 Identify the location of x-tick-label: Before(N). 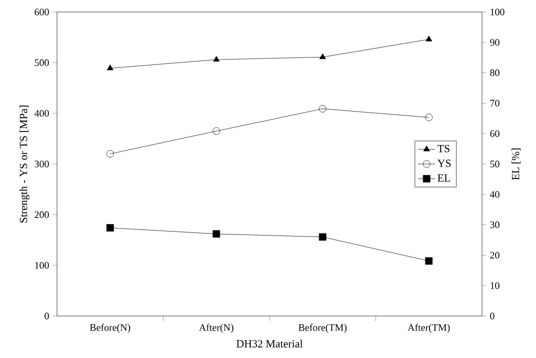
(110, 328).